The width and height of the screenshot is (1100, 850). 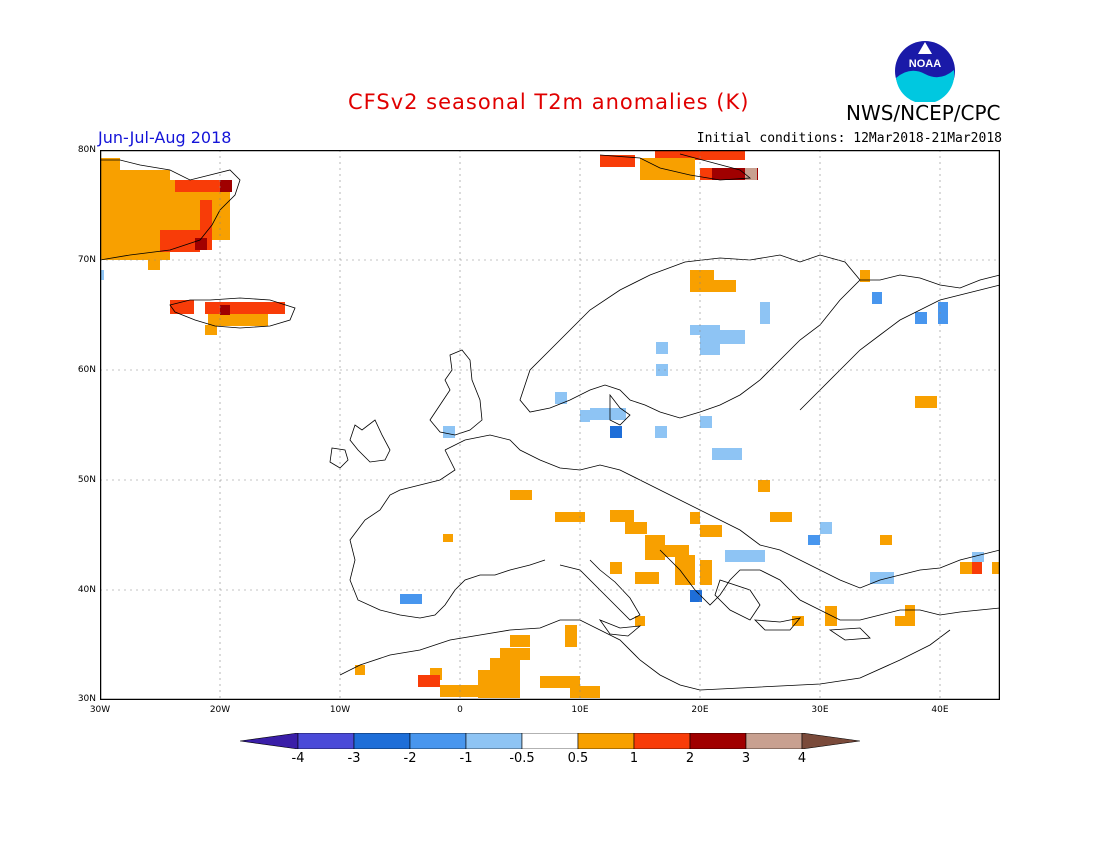 What do you see at coordinates (100, 710) in the screenshot?
I see `lon-label-30w: 30W` at bounding box center [100, 710].